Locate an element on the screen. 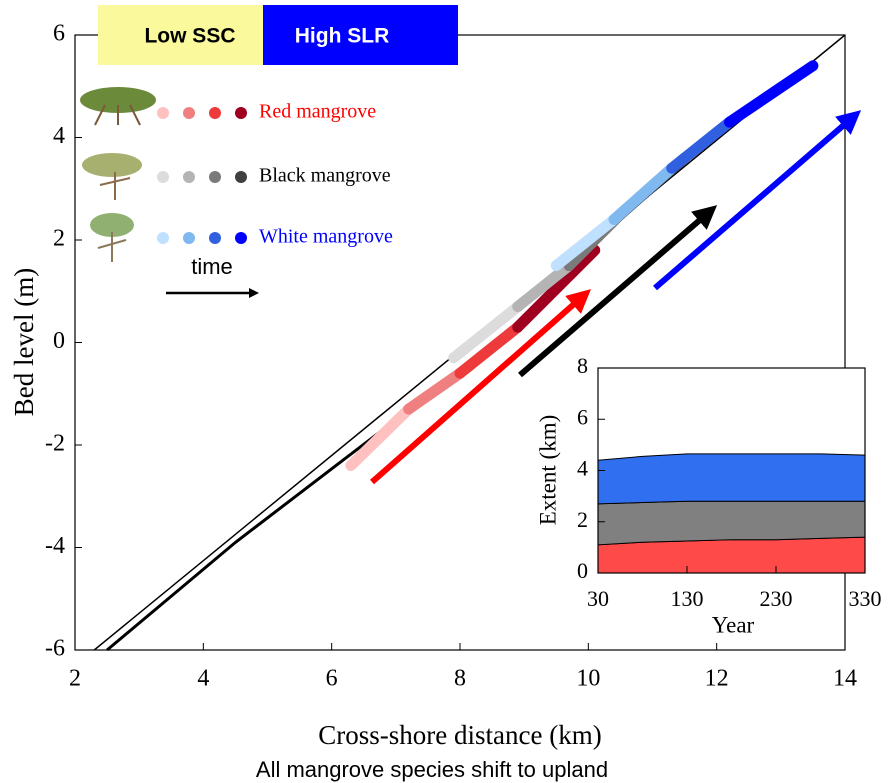 The image size is (890, 783). x-axis-label: Cross-shore distance (km) is located at coordinates (459, 735).